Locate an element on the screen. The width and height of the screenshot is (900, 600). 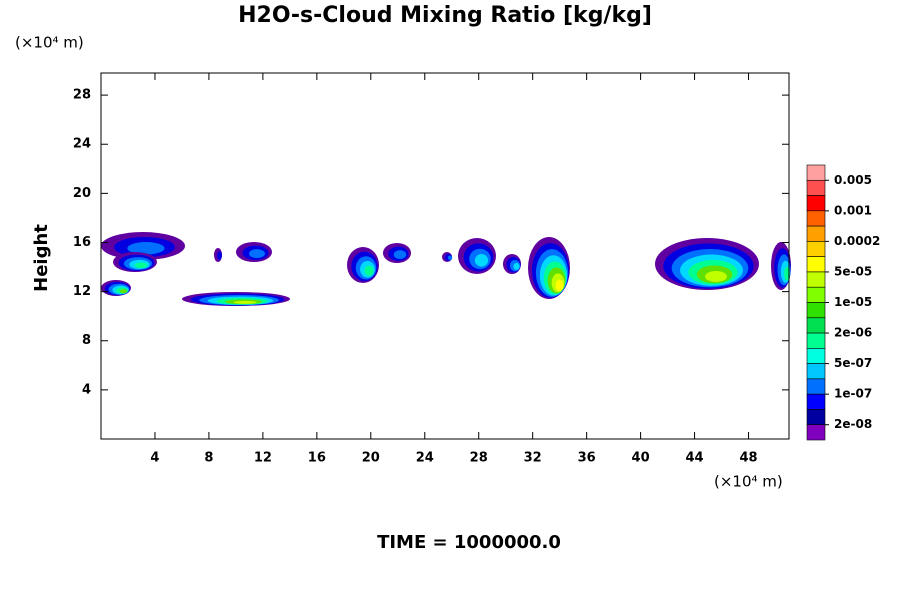
annotation: TIME = 1000000.0 is located at coordinates (469, 542).